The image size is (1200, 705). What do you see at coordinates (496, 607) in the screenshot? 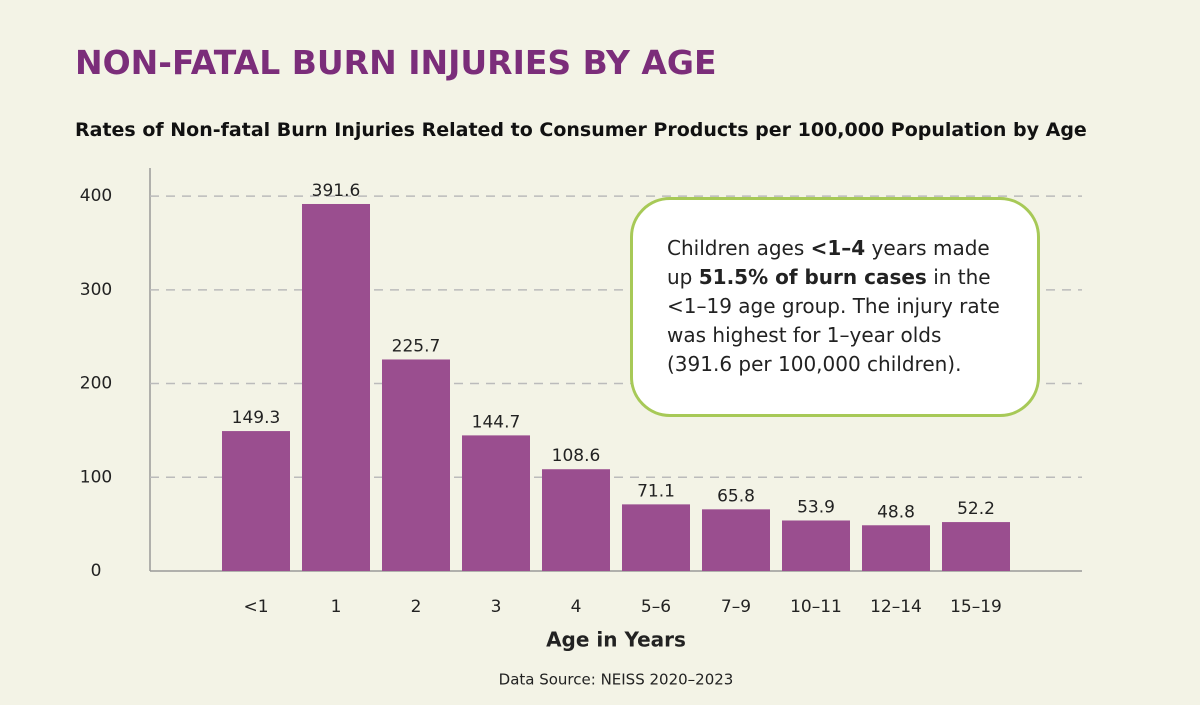
I see `x-tick-label: 3` at bounding box center [496, 607].